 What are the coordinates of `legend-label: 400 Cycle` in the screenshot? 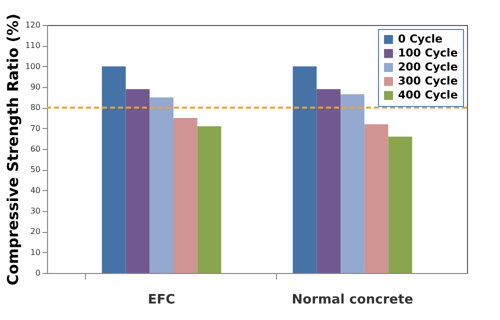 It's located at (428, 95).